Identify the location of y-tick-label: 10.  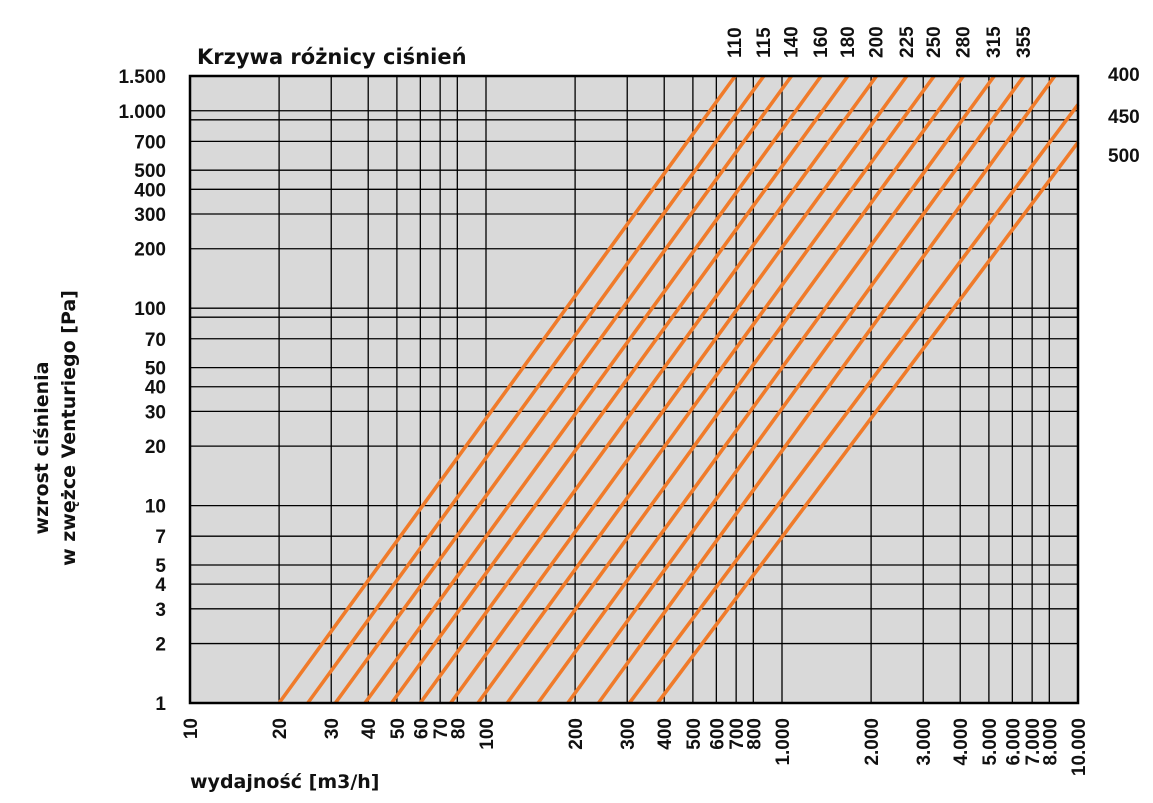
(155, 507).